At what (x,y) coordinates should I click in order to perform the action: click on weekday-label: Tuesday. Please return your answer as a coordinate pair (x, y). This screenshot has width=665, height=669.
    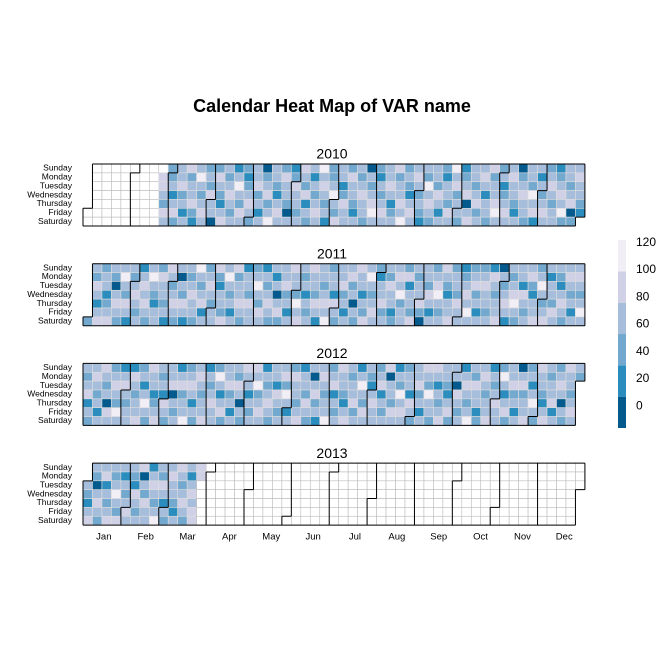
    Looking at the image, I should click on (56, 485).